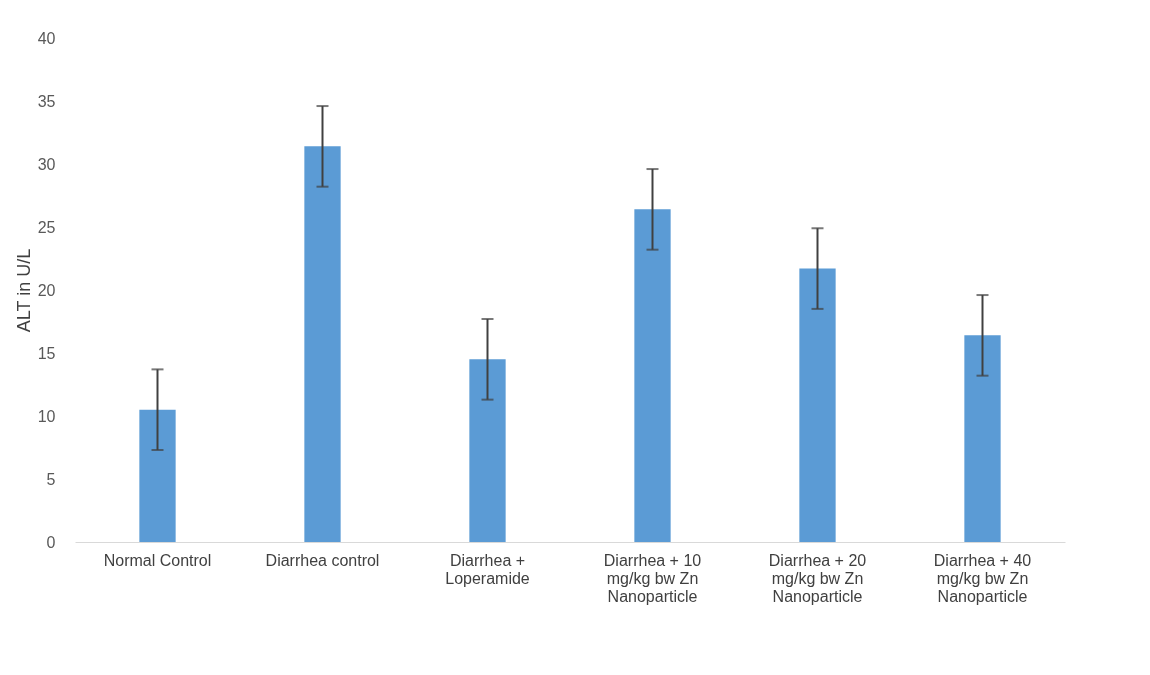 Image resolution: width=1150 pixels, height=675 pixels. What do you see at coordinates (157, 560) in the screenshot?
I see `x-tick-label: Normal Control` at bounding box center [157, 560].